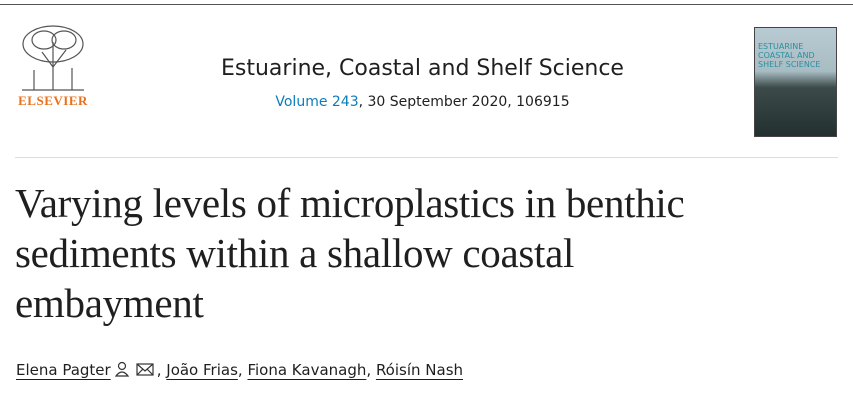 The height and width of the screenshot is (407, 853). Describe the element at coordinates (53, 100) in the screenshot. I see `publisher-name: ELSEVIER` at that location.